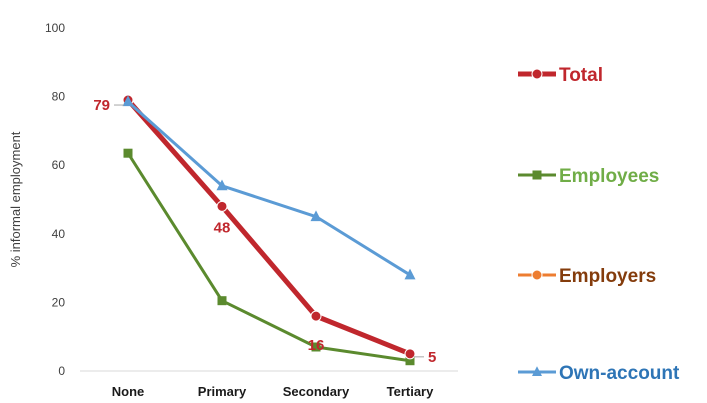 The width and height of the screenshot is (707, 403). I want to click on legend-label: Total, so click(581, 75).